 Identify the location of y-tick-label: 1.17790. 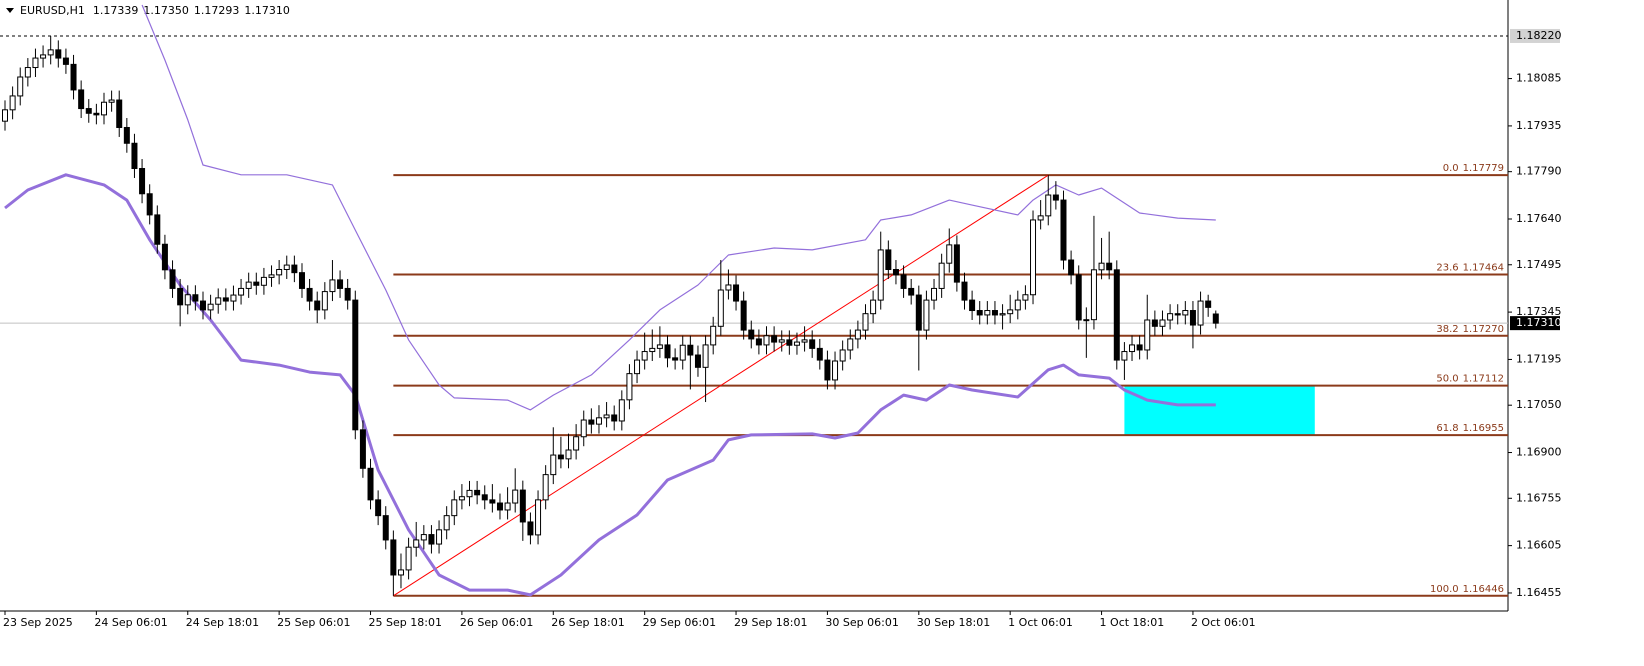
(1539, 171).